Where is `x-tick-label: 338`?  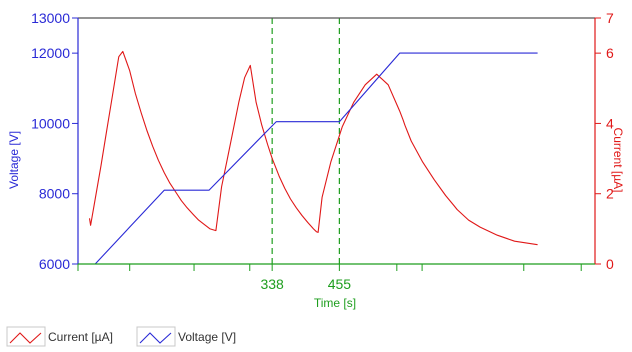 x-tick-label: 338 is located at coordinates (272, 284).